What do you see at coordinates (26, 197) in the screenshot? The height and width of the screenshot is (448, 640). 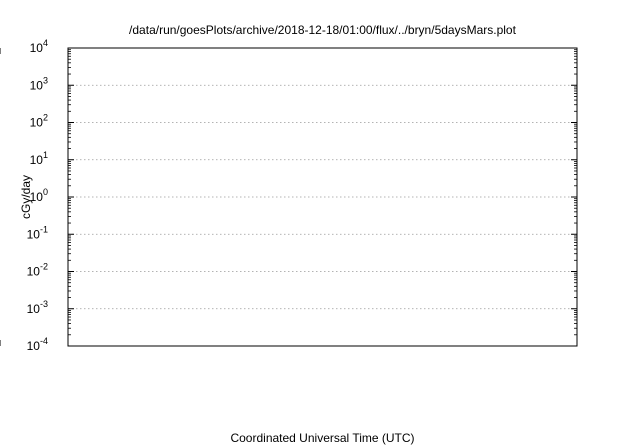 I see `y-axis-label: cGy/day` at bounding box center [26, 197].